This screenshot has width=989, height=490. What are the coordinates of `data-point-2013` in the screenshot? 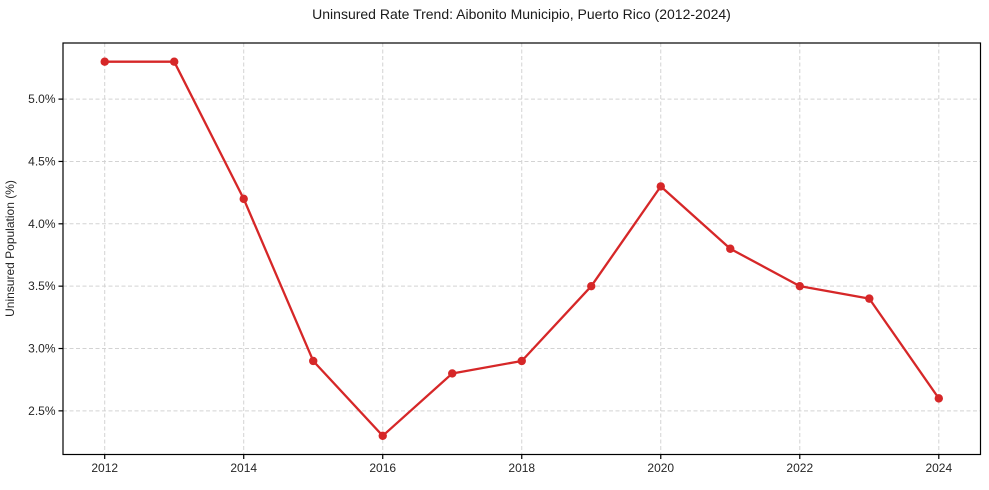 It's located at (174, 61).